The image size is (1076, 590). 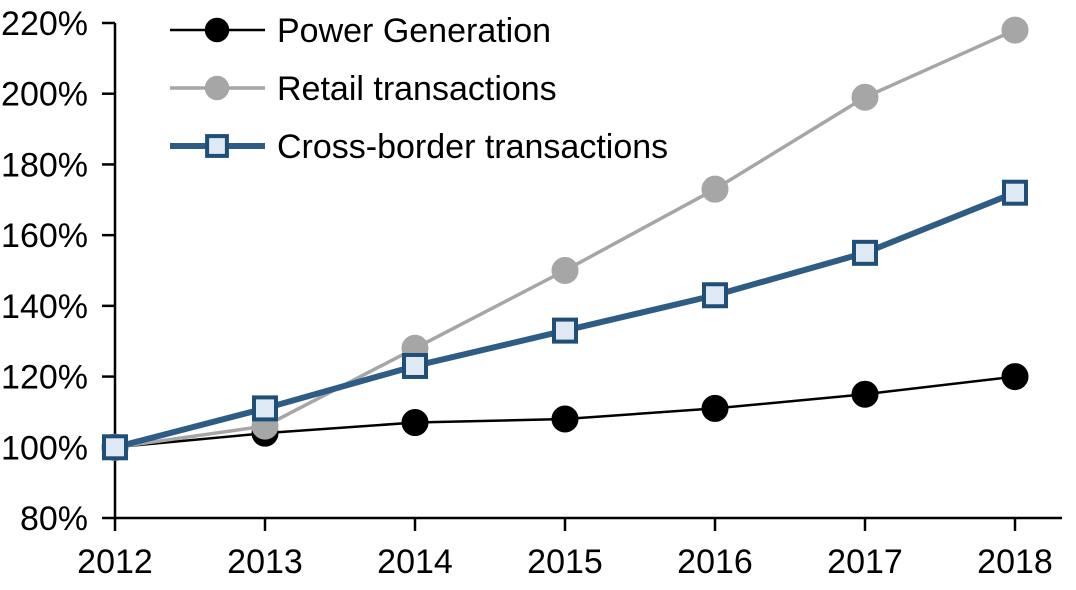 I want to click on y-axis-label: 180%, so click(x=44, y=165).